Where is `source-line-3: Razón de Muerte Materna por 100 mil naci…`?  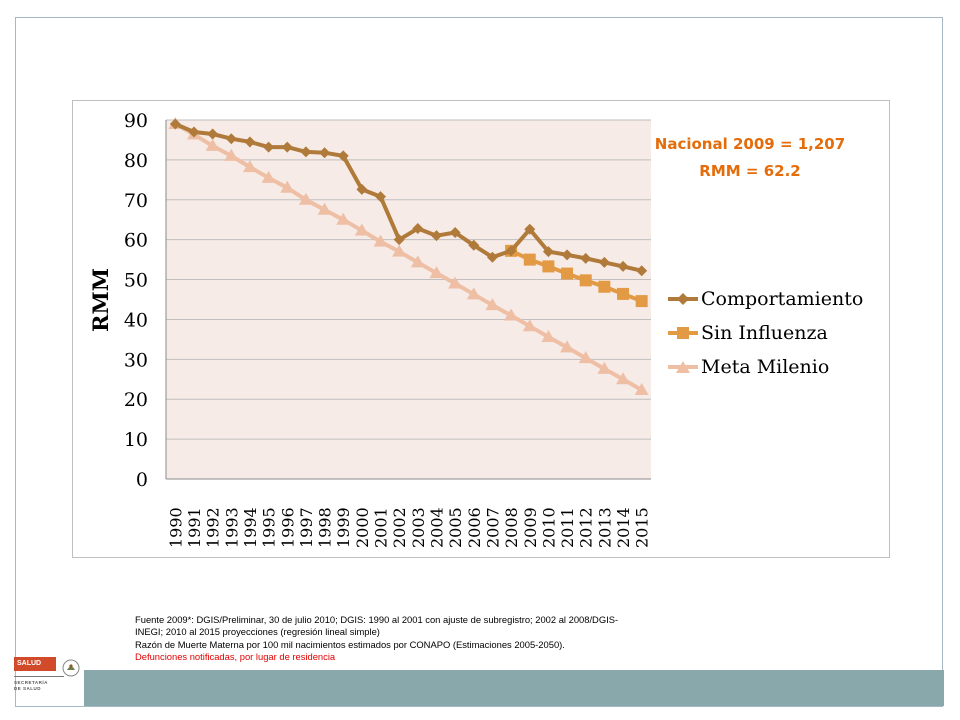 source-line-3: Razón de Muerte Materna por 100 mil naci… is located at coordinates (350, 644).